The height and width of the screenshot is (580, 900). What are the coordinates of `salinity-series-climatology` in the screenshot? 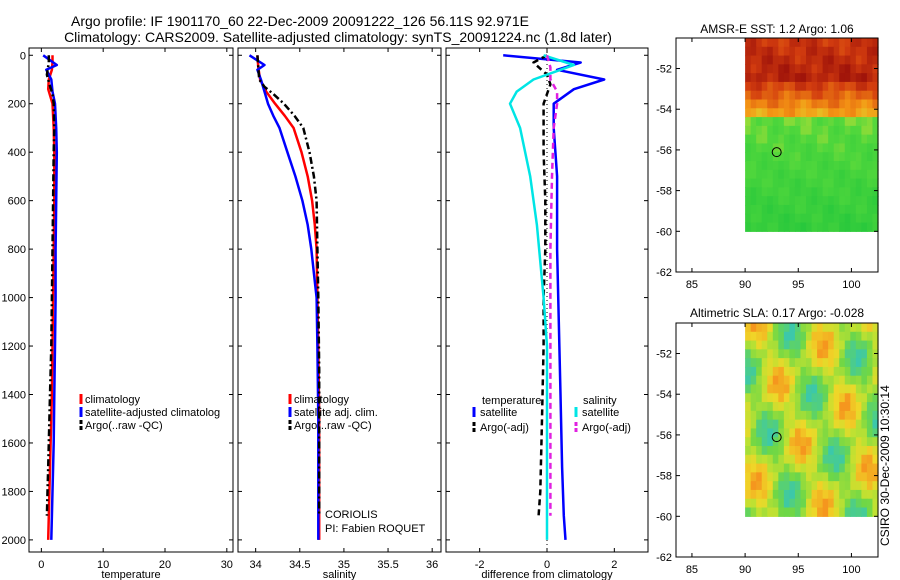 It's located at (288, 297).